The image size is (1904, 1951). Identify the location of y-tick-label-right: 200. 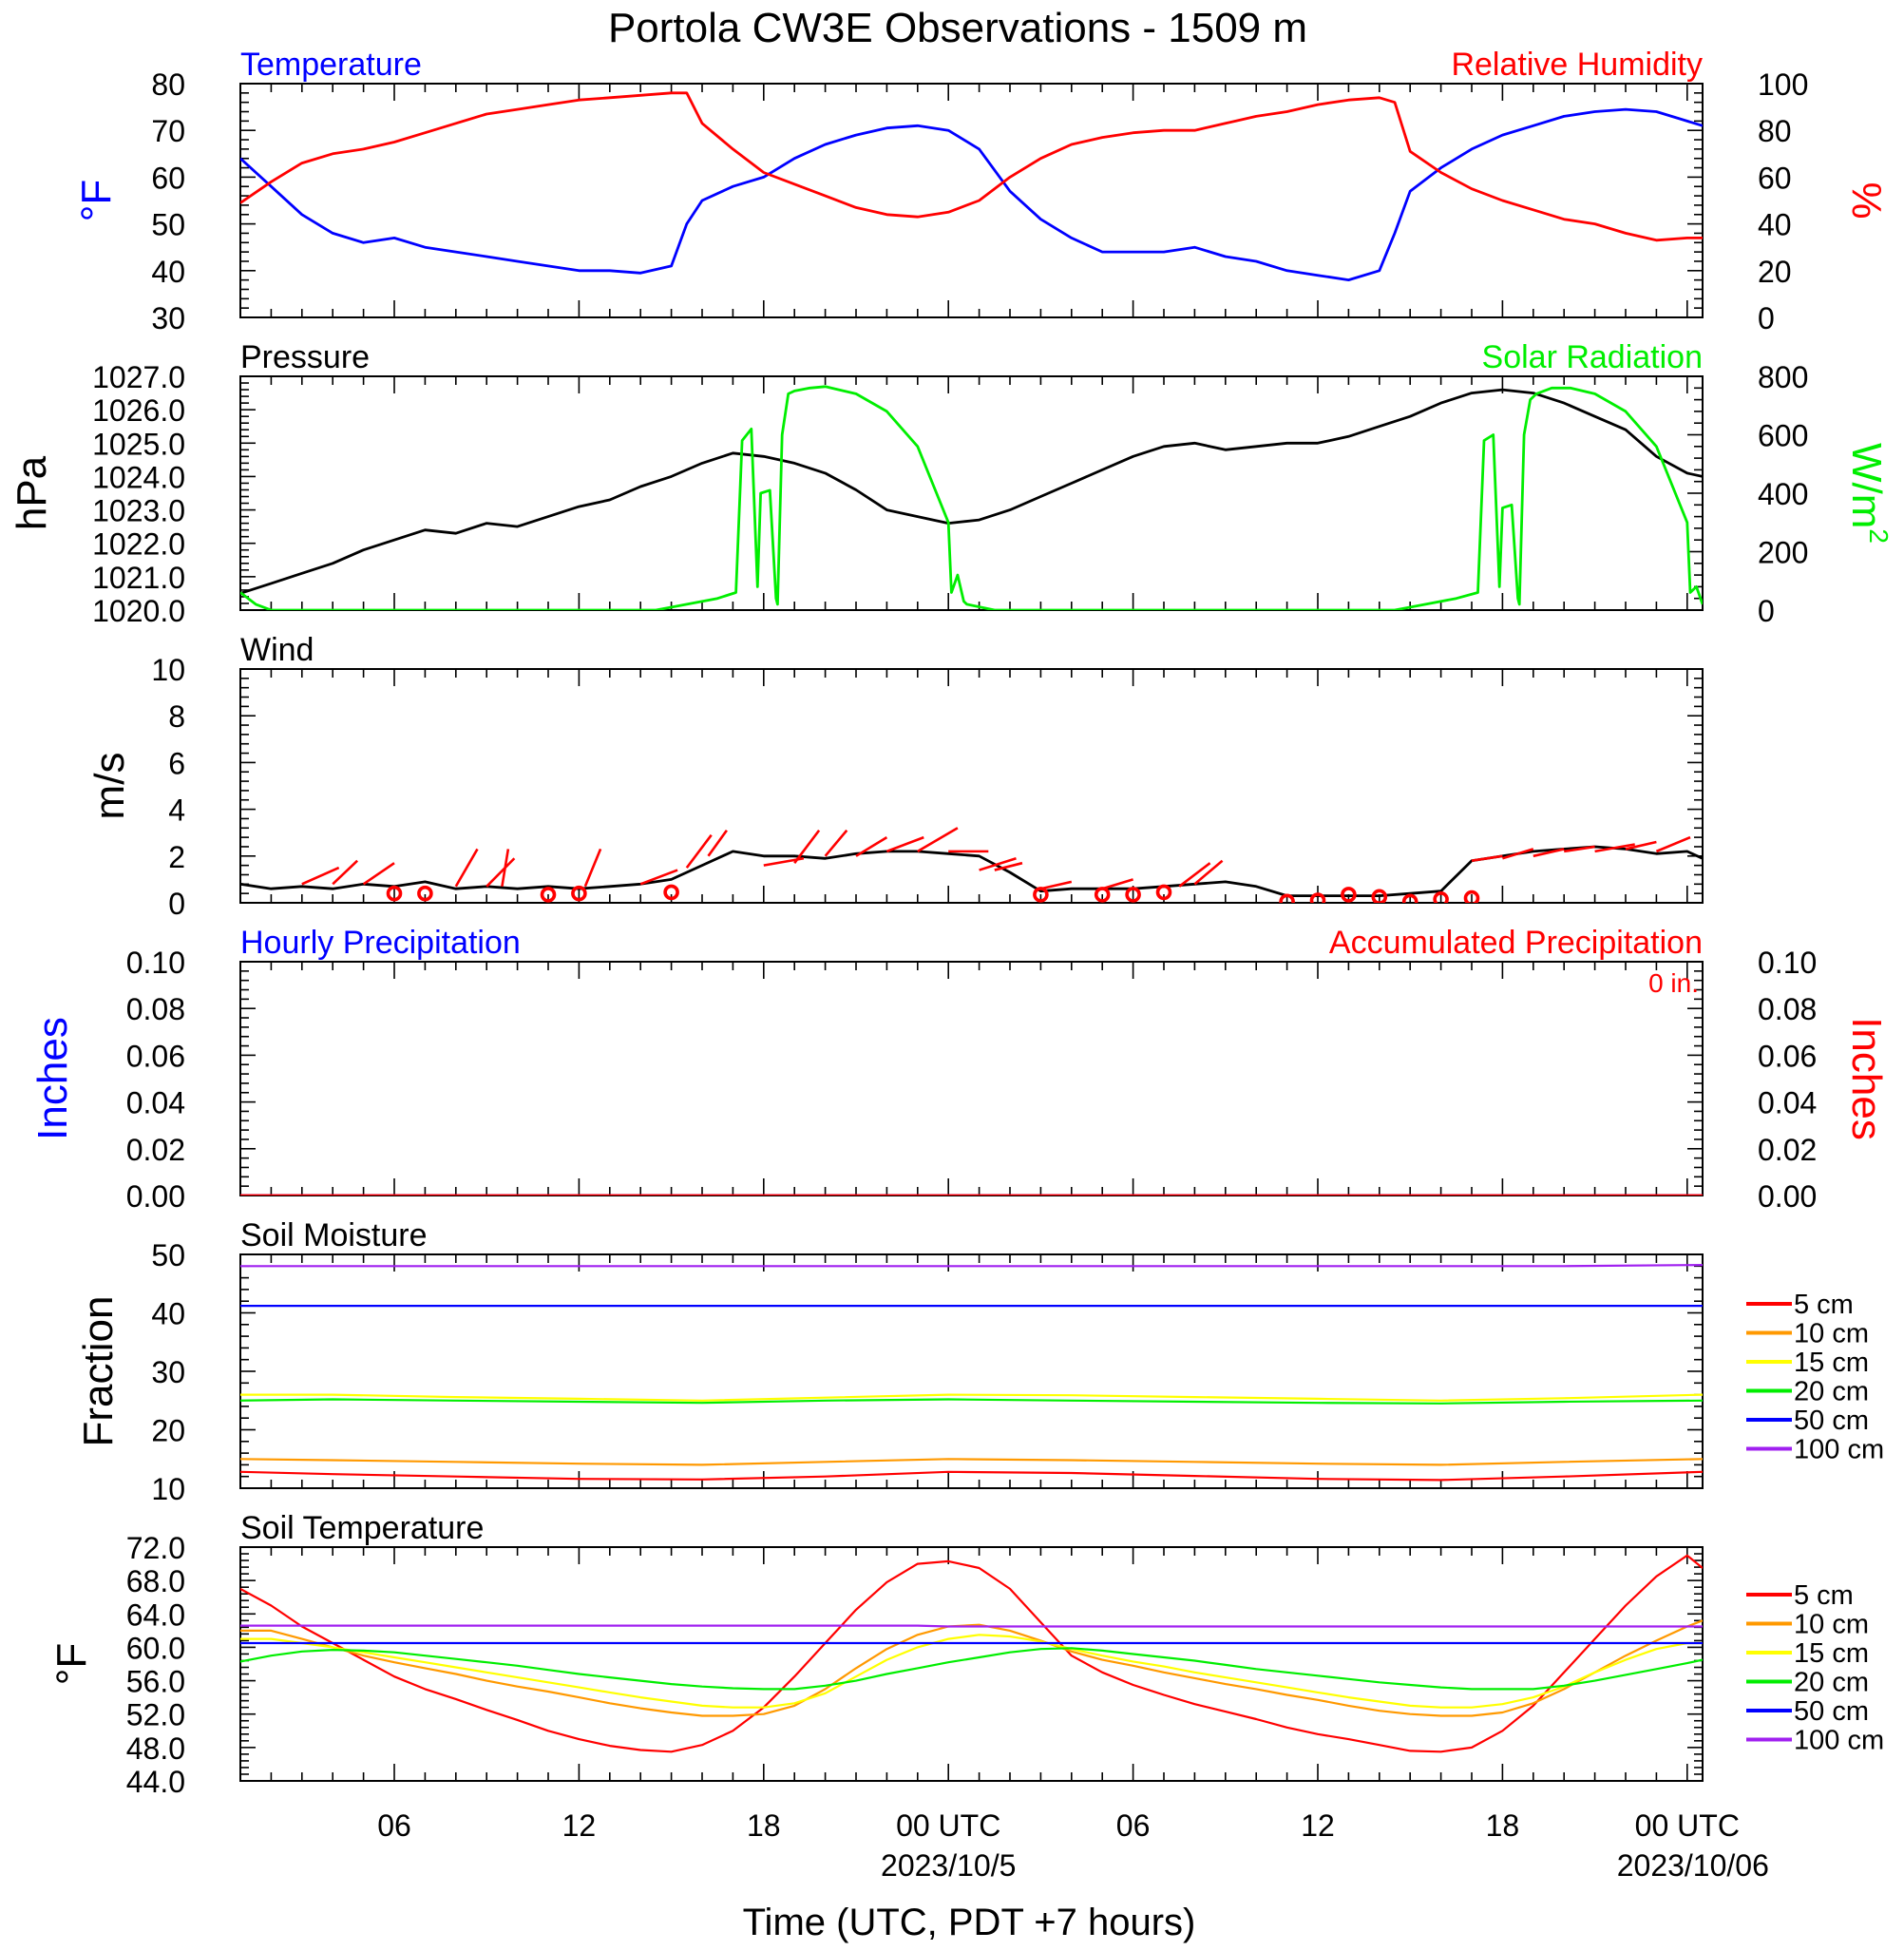
(1783, 553).